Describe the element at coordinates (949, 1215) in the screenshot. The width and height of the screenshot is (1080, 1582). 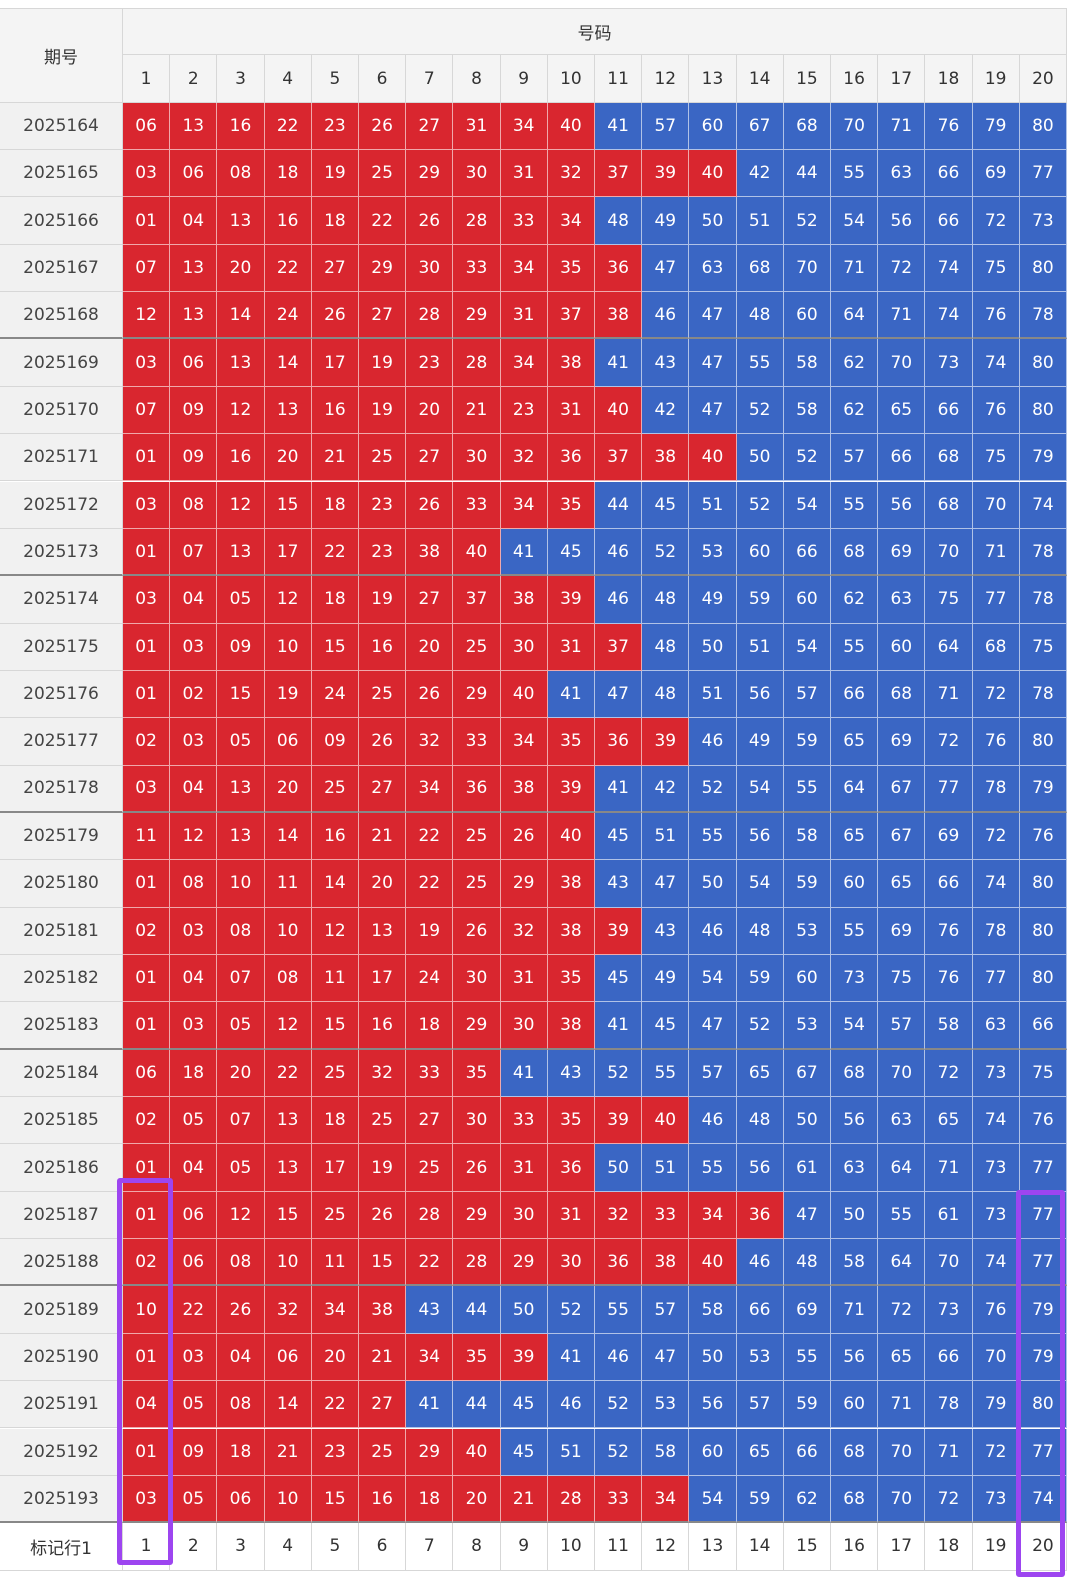
I see `number-cell: 61` at that location.